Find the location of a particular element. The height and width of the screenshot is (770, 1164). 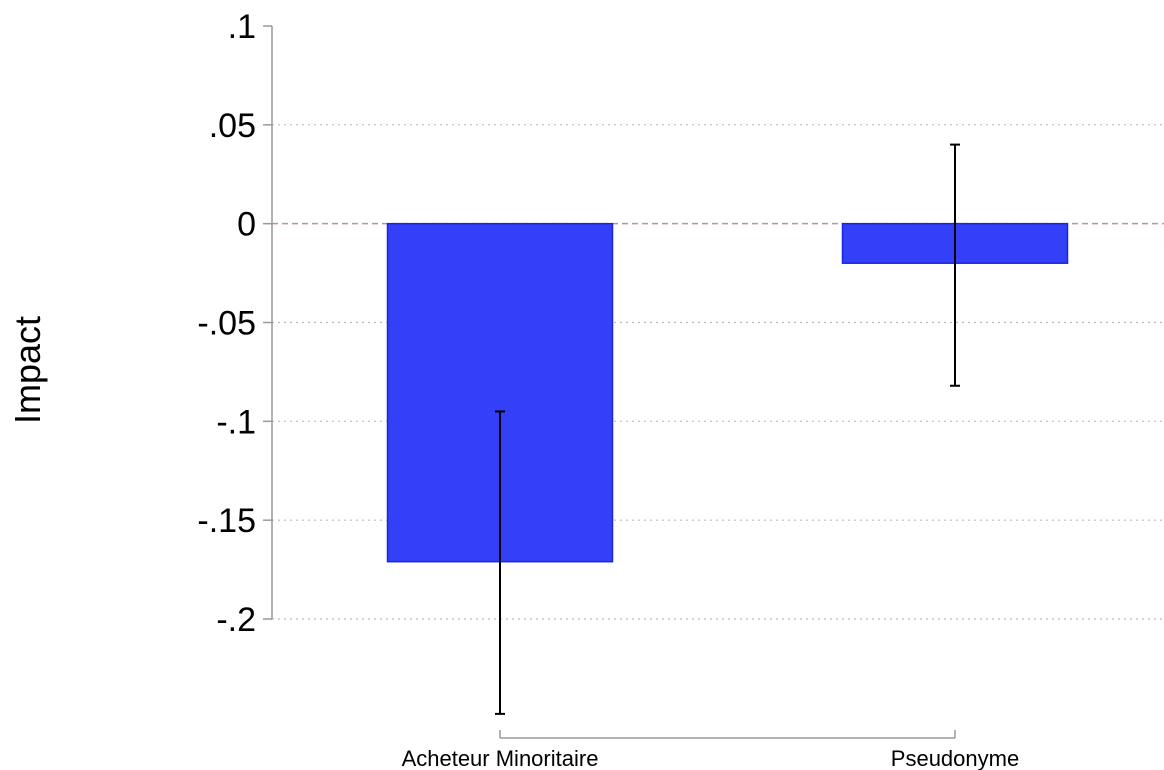

y-tick-label: .1 is located at coordinates (242, 27).